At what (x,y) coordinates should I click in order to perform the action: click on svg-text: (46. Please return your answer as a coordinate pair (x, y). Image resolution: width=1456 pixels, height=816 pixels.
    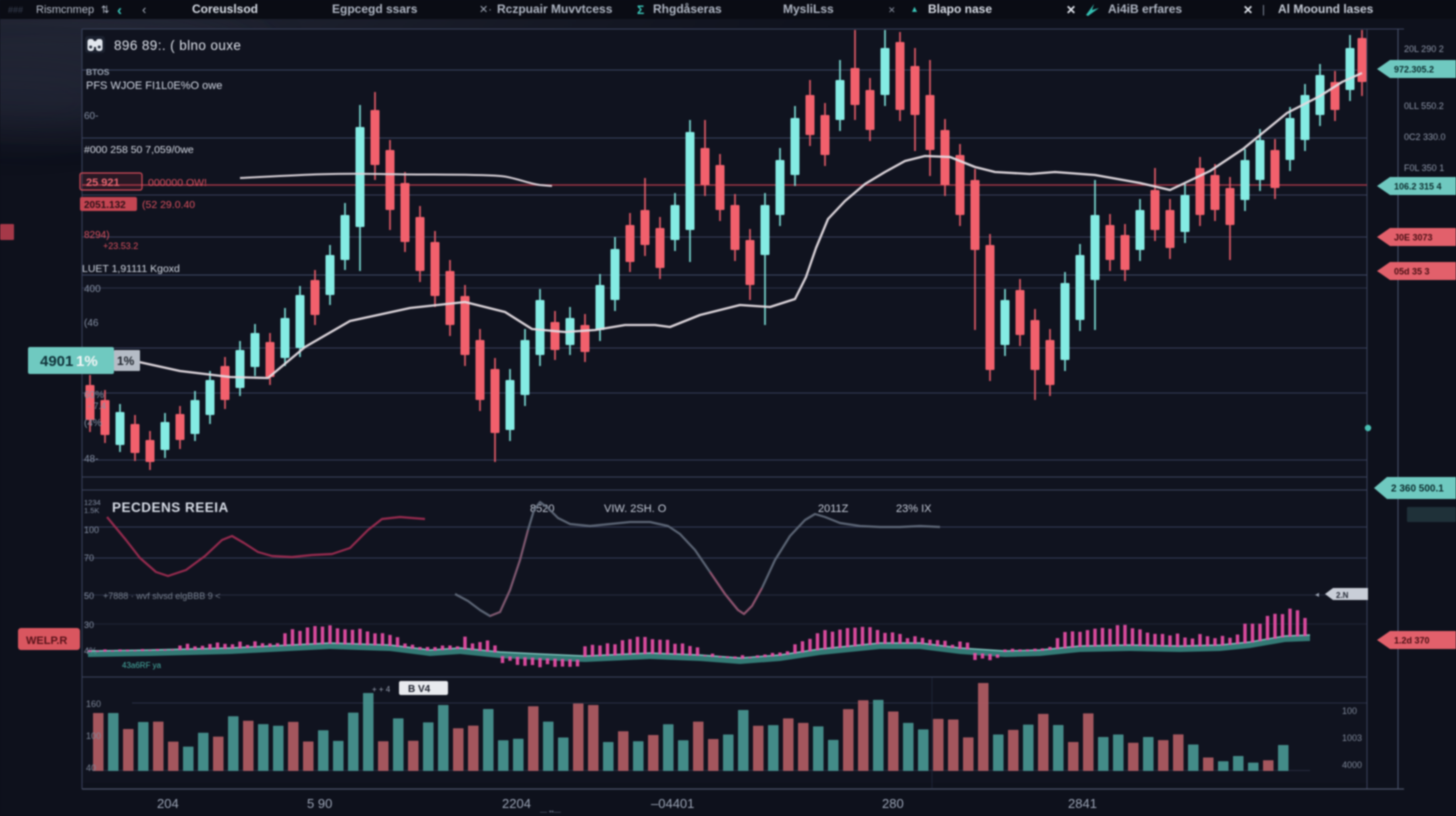
    Looking at the image, I should click on (91, 323).